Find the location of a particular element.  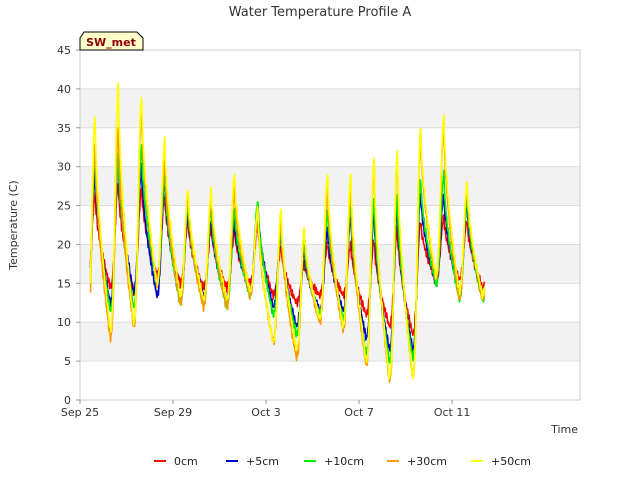

y-tick-label: 5 is located at coordinates (67, 361).